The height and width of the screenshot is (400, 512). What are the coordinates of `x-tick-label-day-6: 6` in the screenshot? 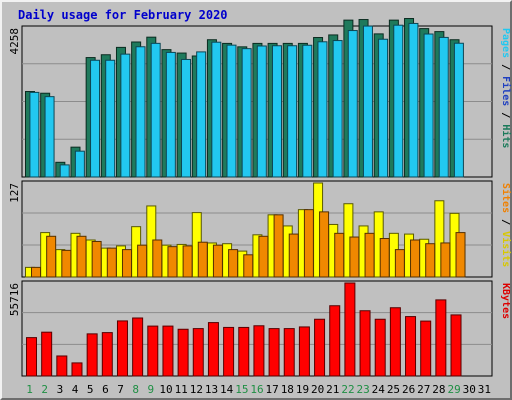 It's located at (105, 389).